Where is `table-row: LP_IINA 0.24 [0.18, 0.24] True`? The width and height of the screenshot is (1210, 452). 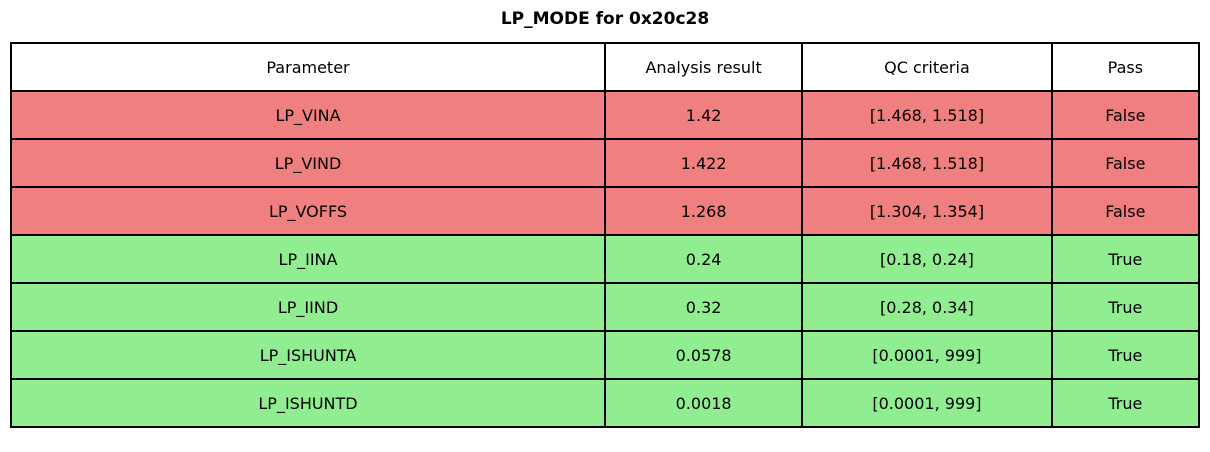 table-row: LP_IINA 0.24 [0.18, 0.24] True is located at coordinates (605, 259).